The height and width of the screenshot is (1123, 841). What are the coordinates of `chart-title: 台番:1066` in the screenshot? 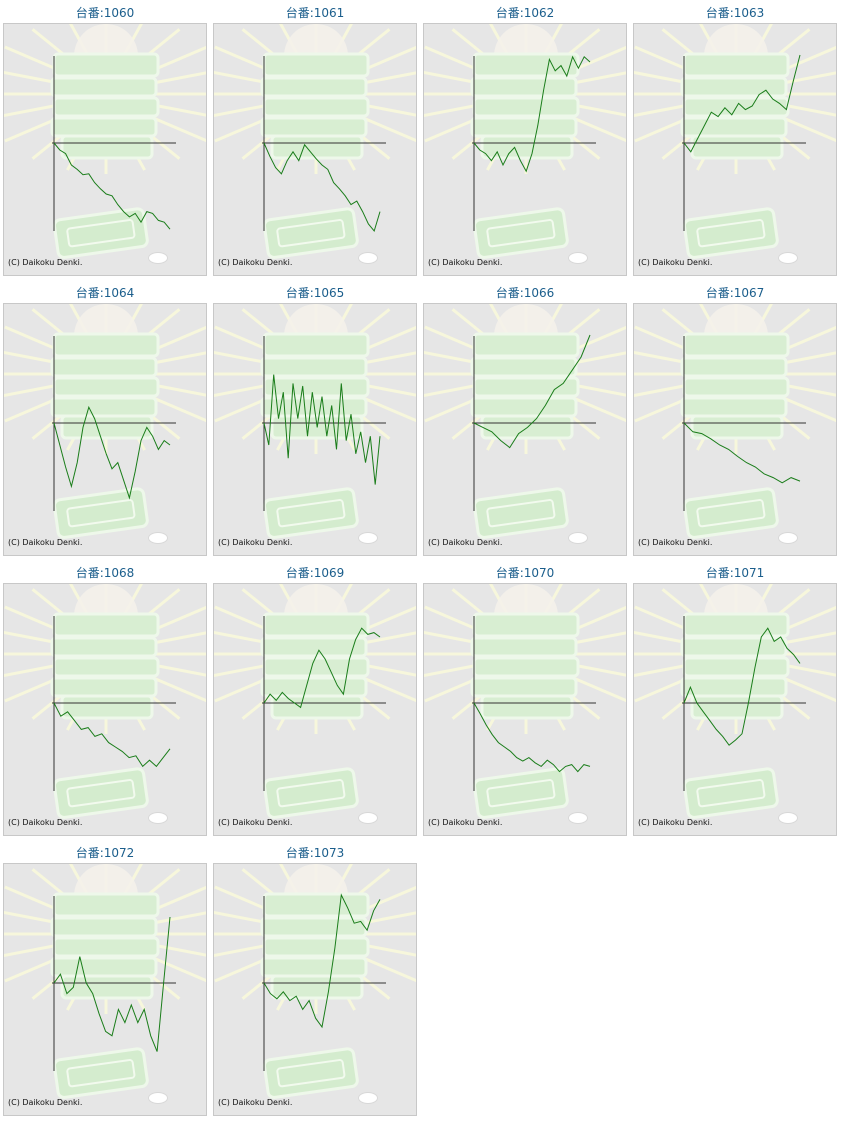 It's located at (525, 293).